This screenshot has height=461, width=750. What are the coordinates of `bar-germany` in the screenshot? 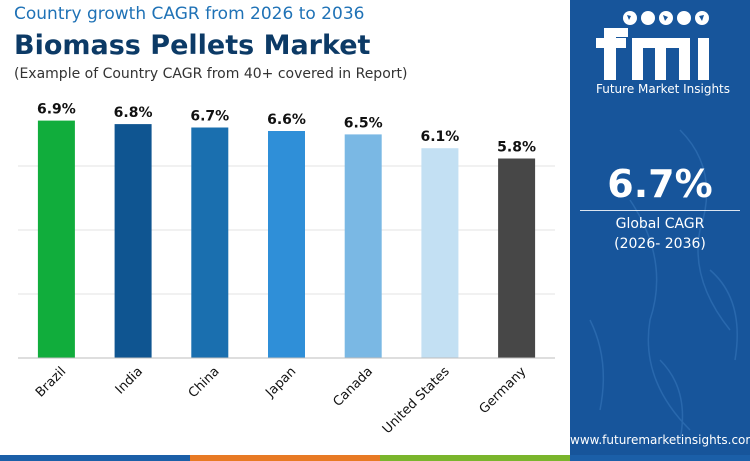 It's located at (517, 258).